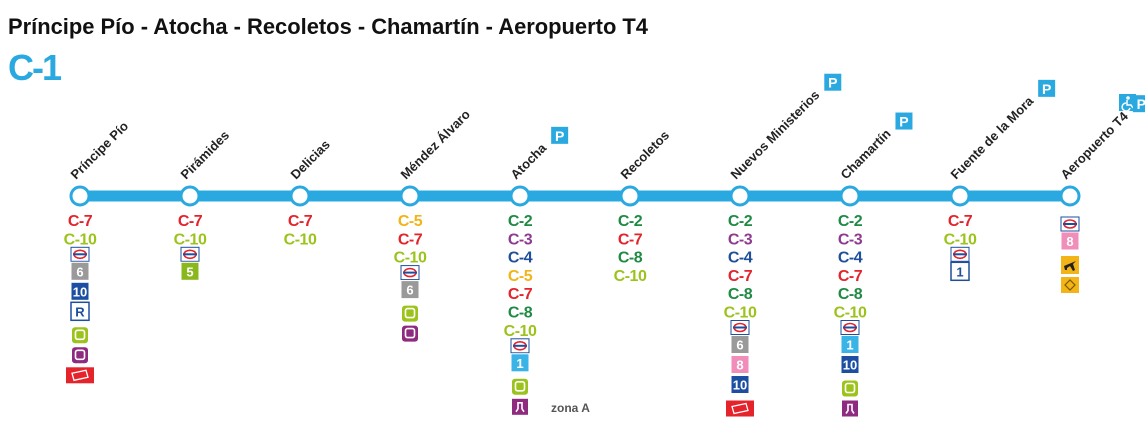 This screenshot has width=1145, height=424. Describe the element at coordinates (1128, 98) in the screenshot. I see `accessibility-head` at that location.